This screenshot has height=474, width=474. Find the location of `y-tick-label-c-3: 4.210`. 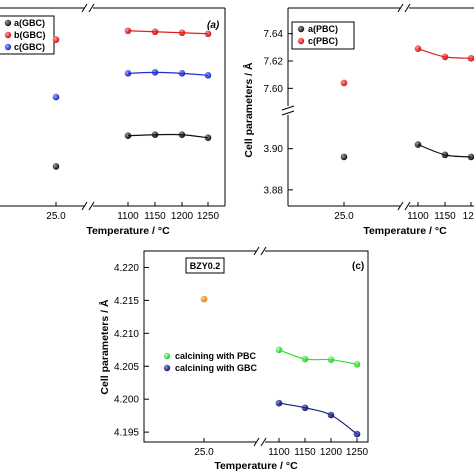

y-tick-label-c-3: 4.210 is located at coordinates (126, 334).